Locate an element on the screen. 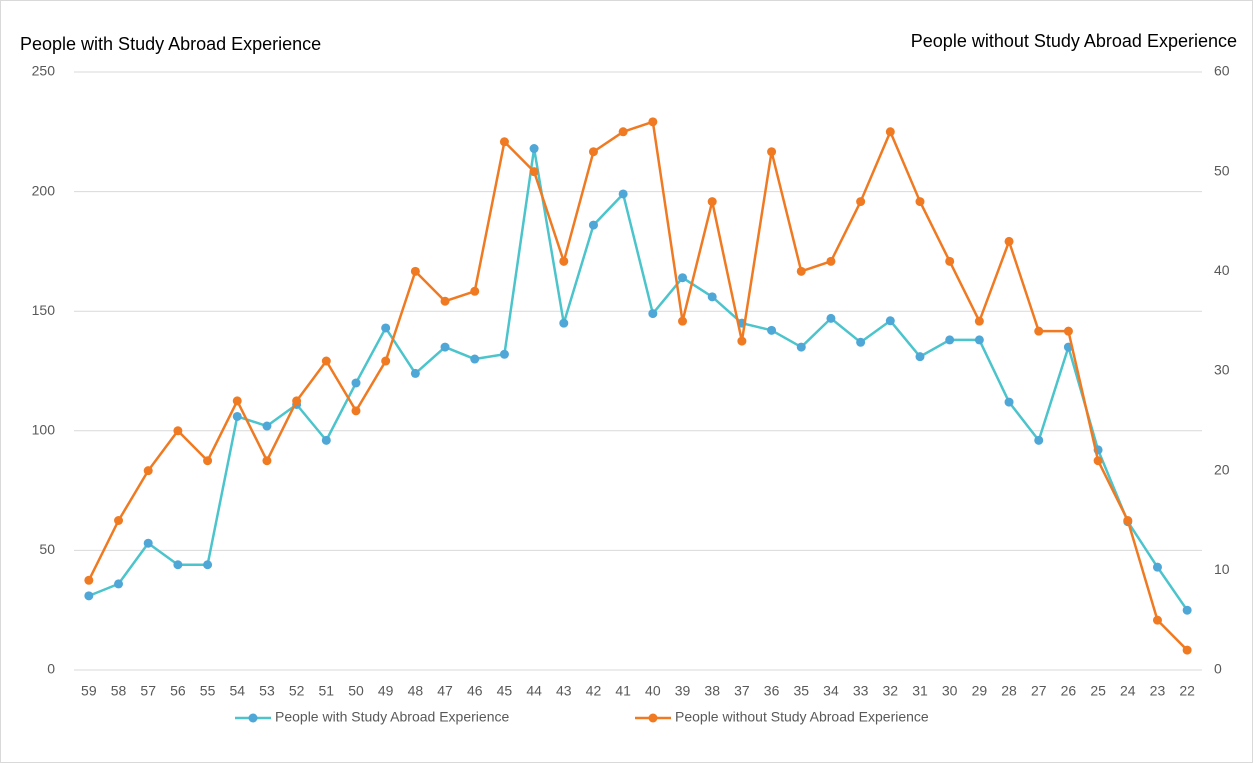 The image size is (1253, 763). x-tick-label: 34 is located at coordinates (831, 691).